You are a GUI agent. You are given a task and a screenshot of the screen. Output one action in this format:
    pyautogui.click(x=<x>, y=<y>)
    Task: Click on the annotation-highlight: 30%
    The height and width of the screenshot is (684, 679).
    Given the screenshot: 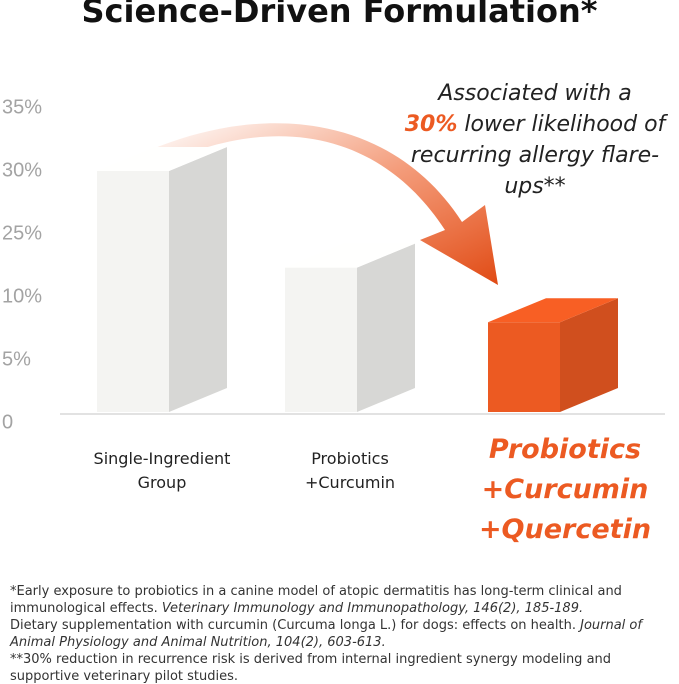 What is the action you would take?
    pyautogui.click(x=431, y=124)
    